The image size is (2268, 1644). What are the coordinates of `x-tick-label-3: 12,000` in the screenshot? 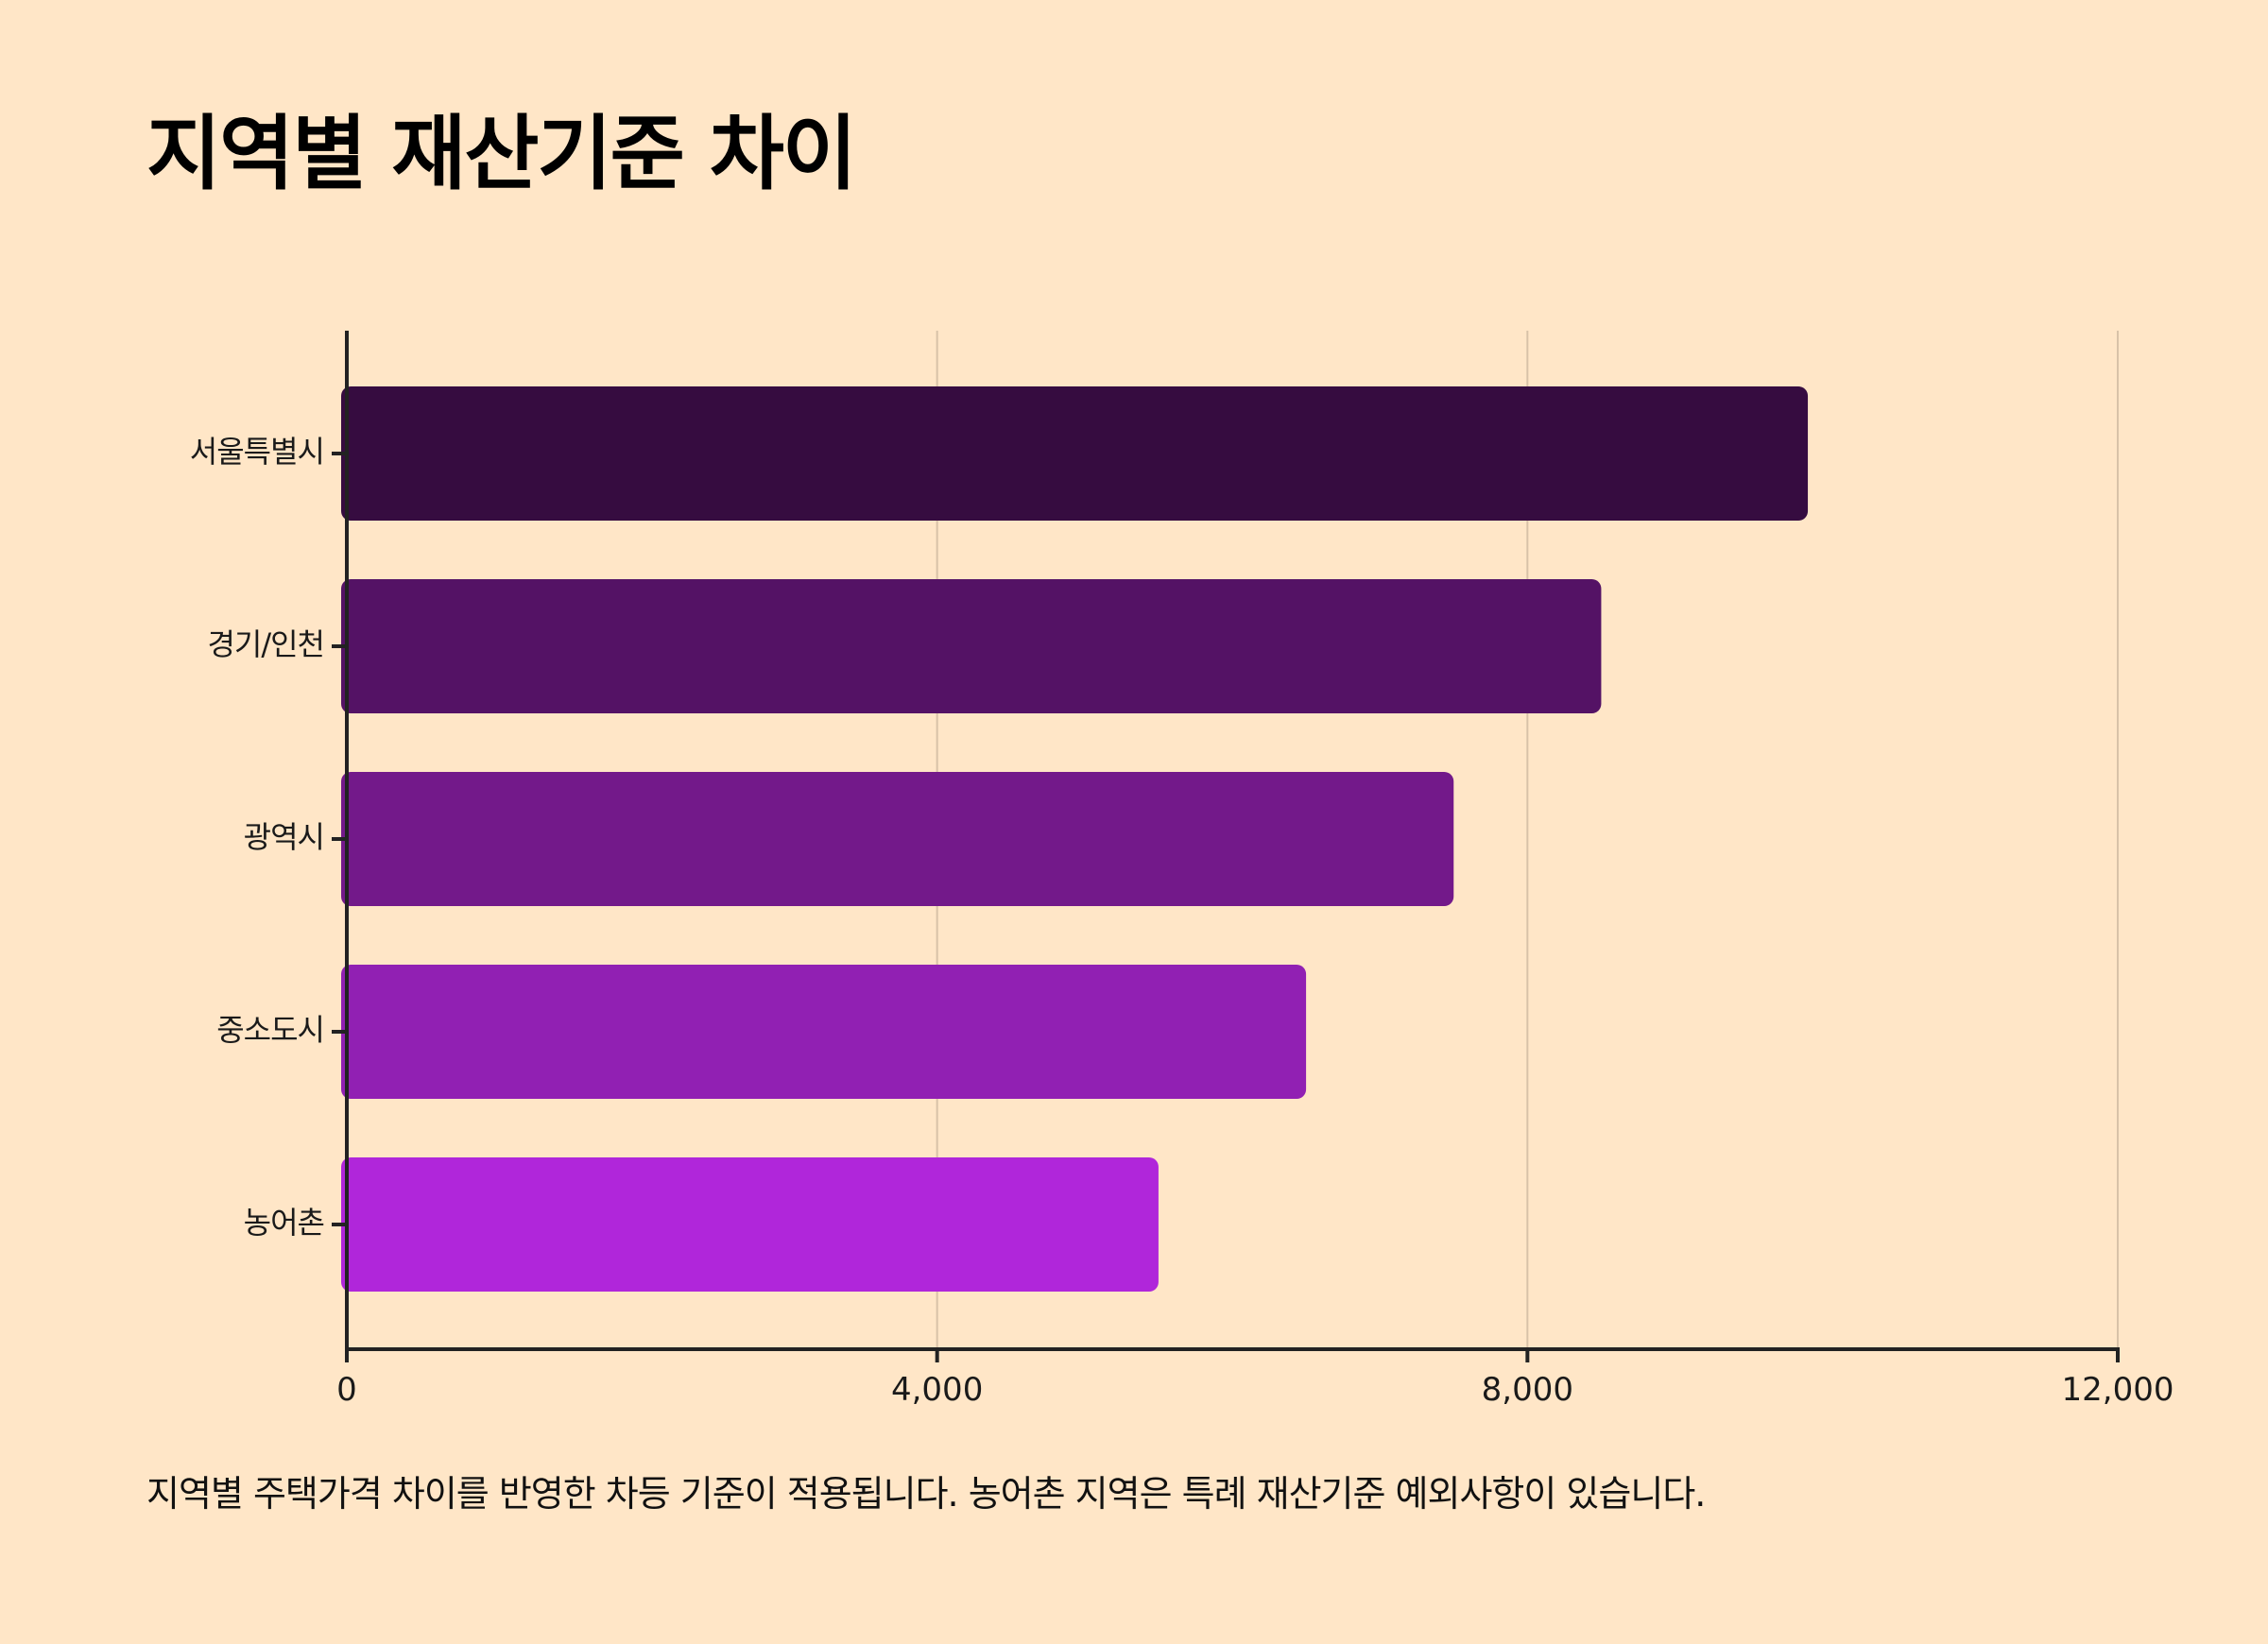 It's located at (2118, 1390).